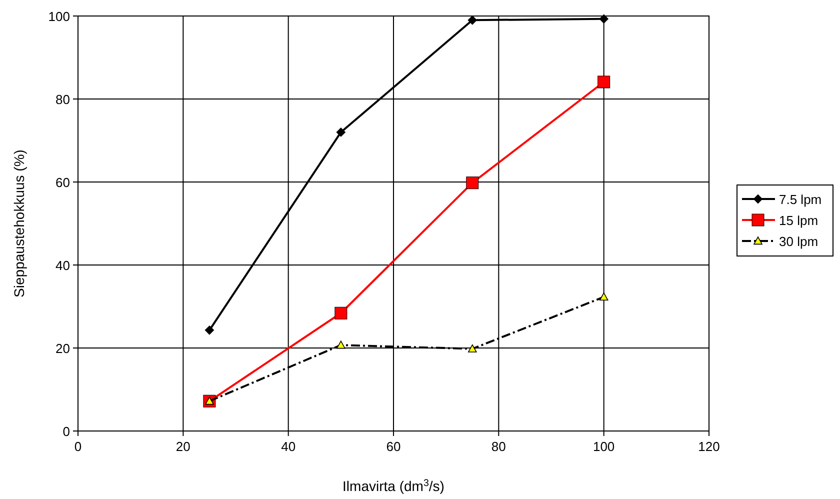  I want to click on y-tick-label: 80, so click(63, 99).